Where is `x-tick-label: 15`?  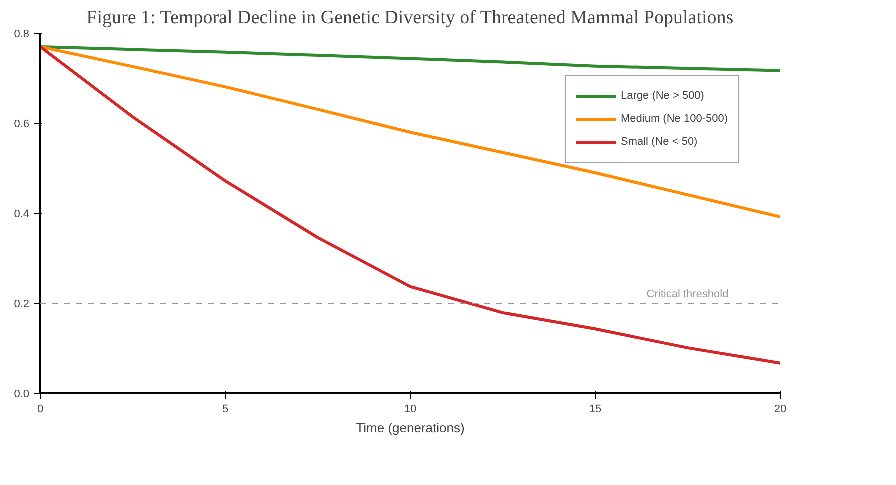
x-tick-label: 15 is located at coordinates (595, 410).